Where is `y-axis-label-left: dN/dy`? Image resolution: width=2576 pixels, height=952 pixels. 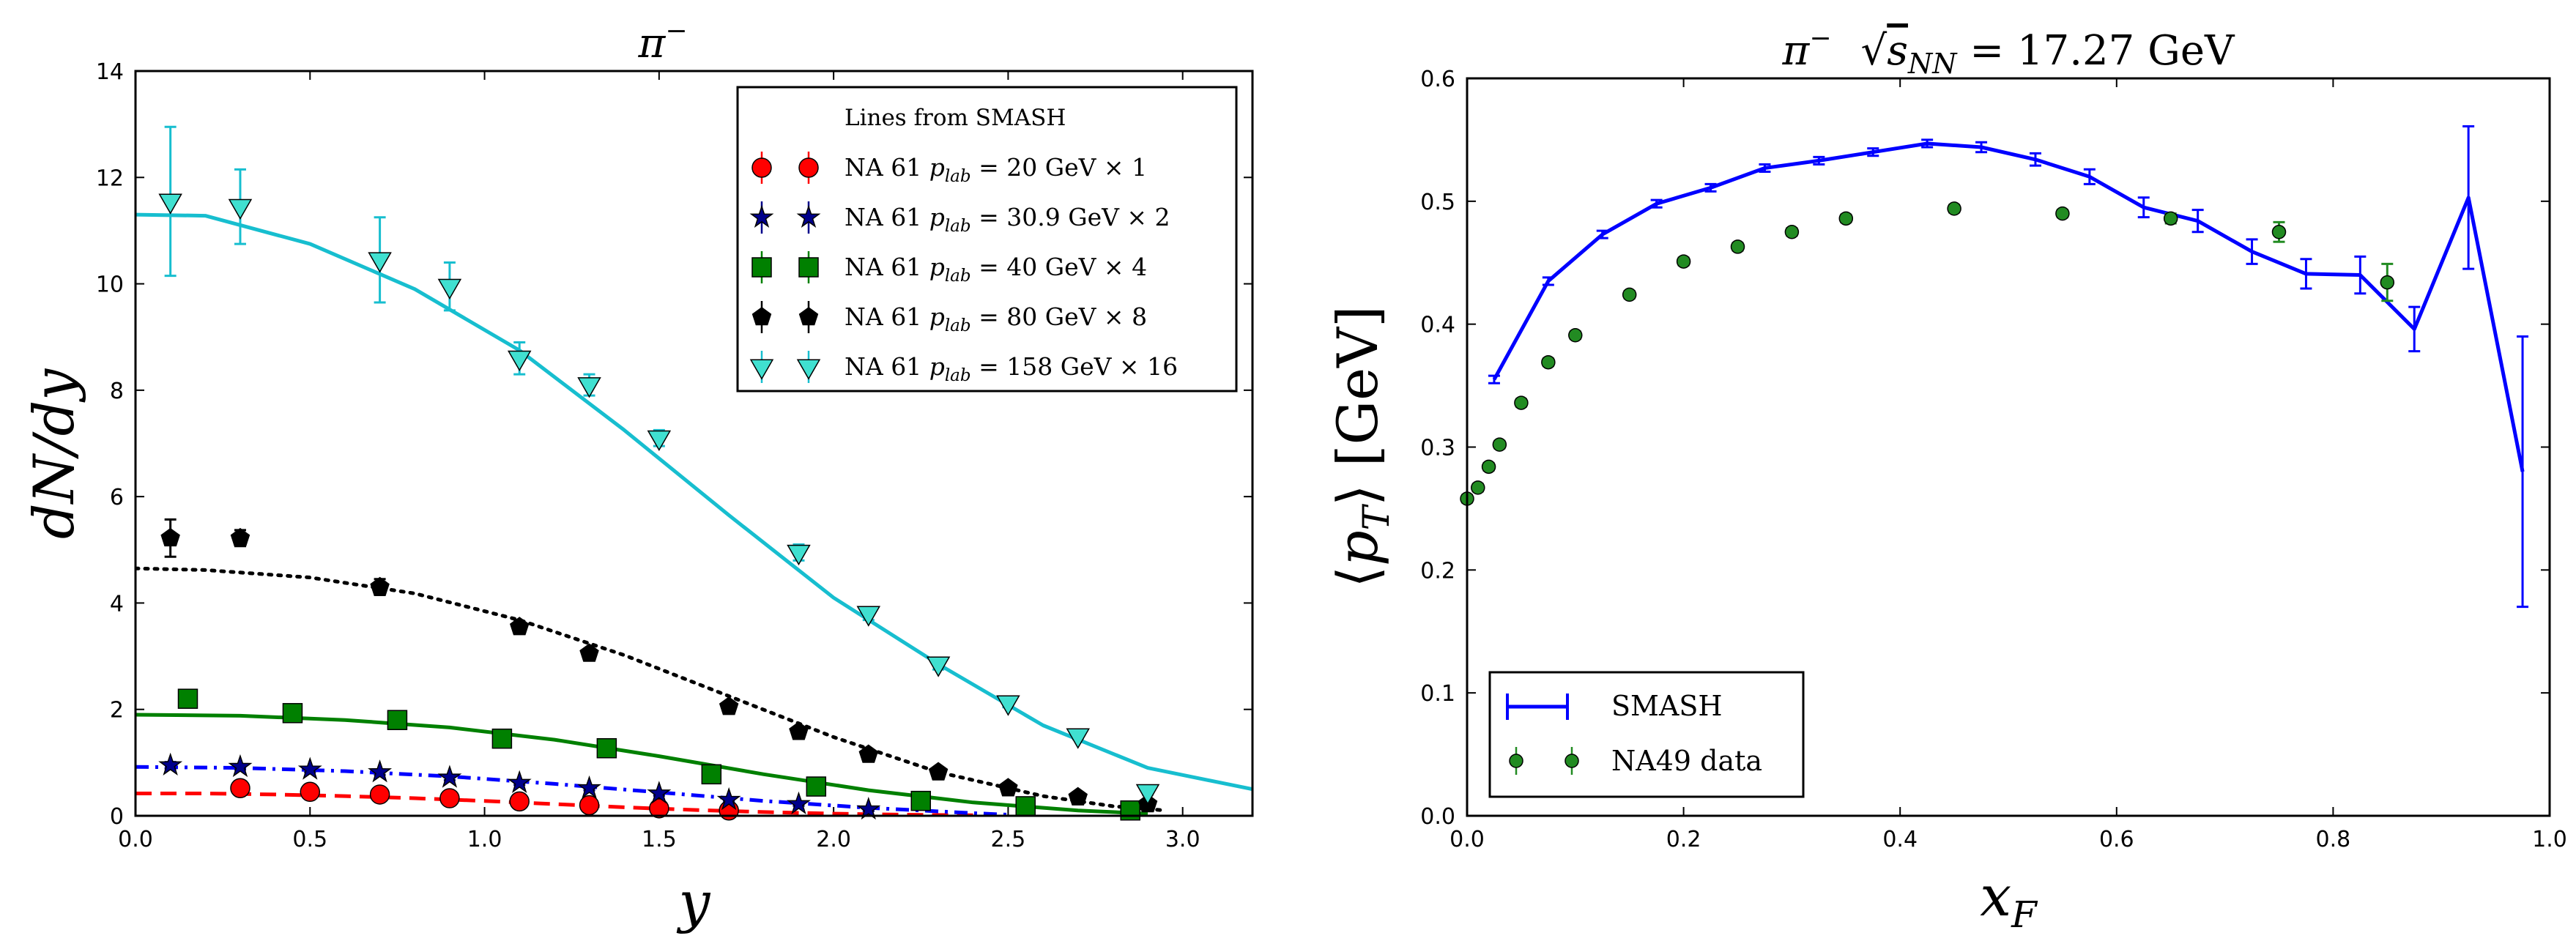
y-axis-label-left: dN/dy is located at coordinates (53, 453).